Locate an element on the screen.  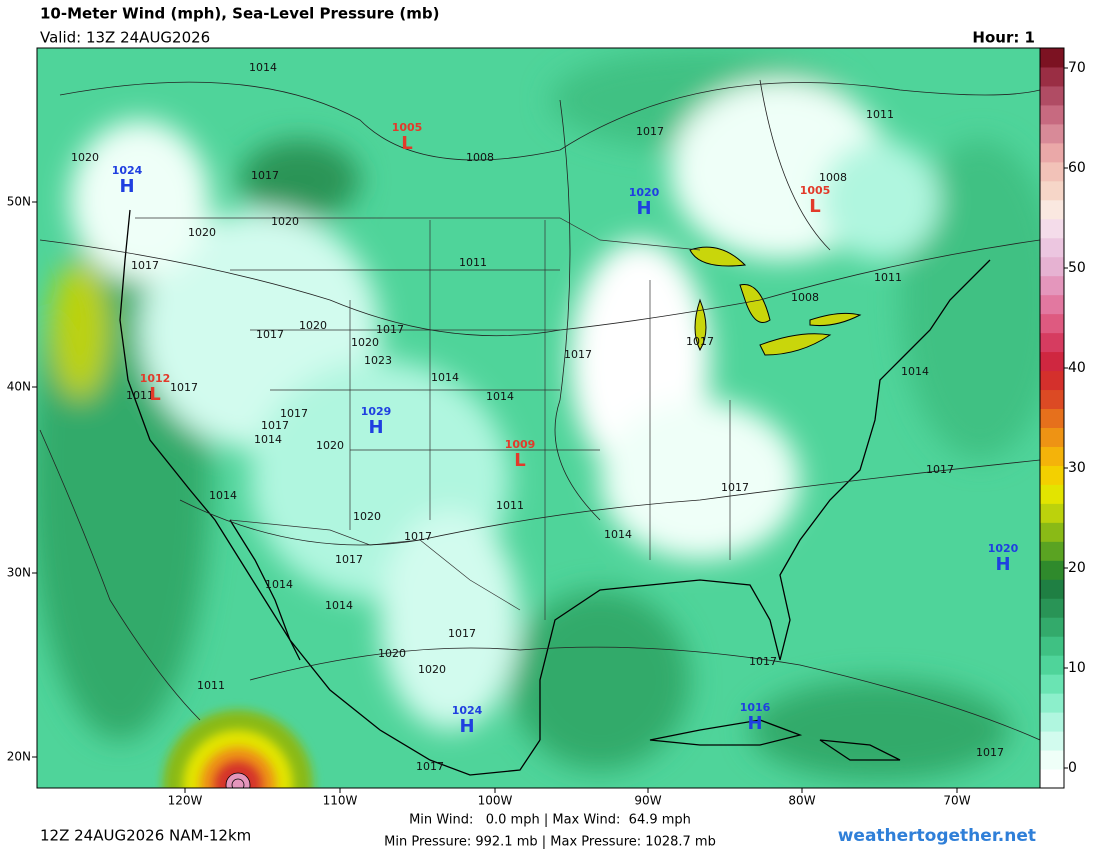
center-pressure: 1012 is located at coordinates (155, 378).